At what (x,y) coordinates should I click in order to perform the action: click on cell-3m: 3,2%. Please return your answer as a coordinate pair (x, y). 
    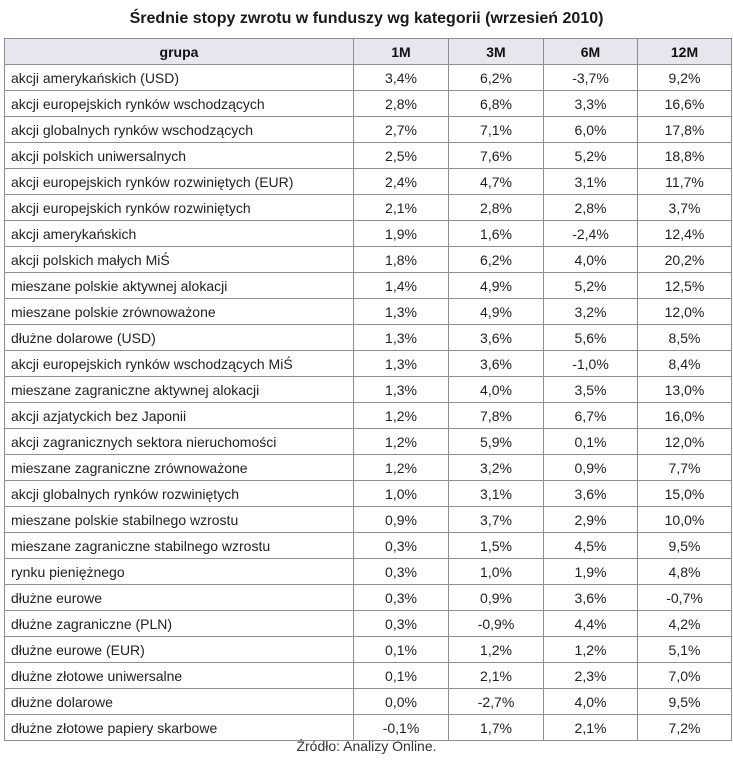
    Looking at the image, I should click on (496, 467).